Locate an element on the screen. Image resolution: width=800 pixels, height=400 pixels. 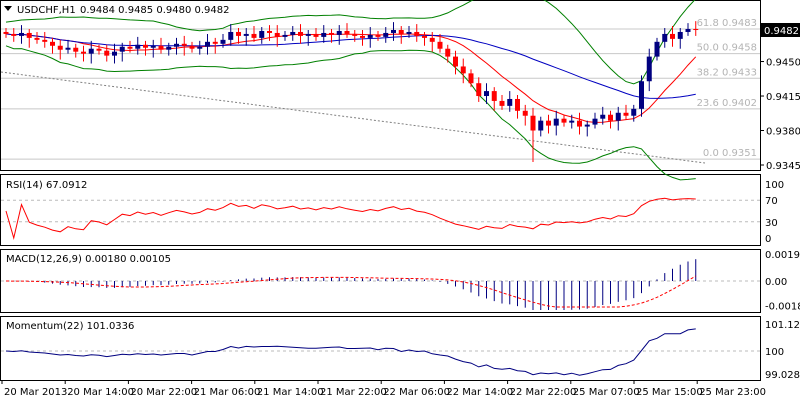
current-price-label: 0.9482 is located at coordinates (781, 31).